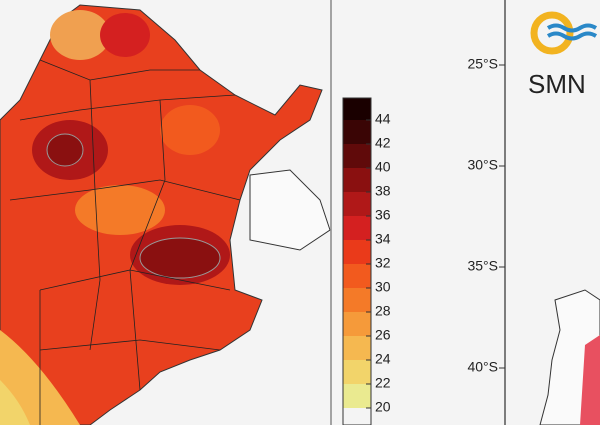 The height and width of the screenshot is (430, 600). Describe the element at coordinates (383, 359) in the screenshot. I see `colorbar-label: 24` at that location.